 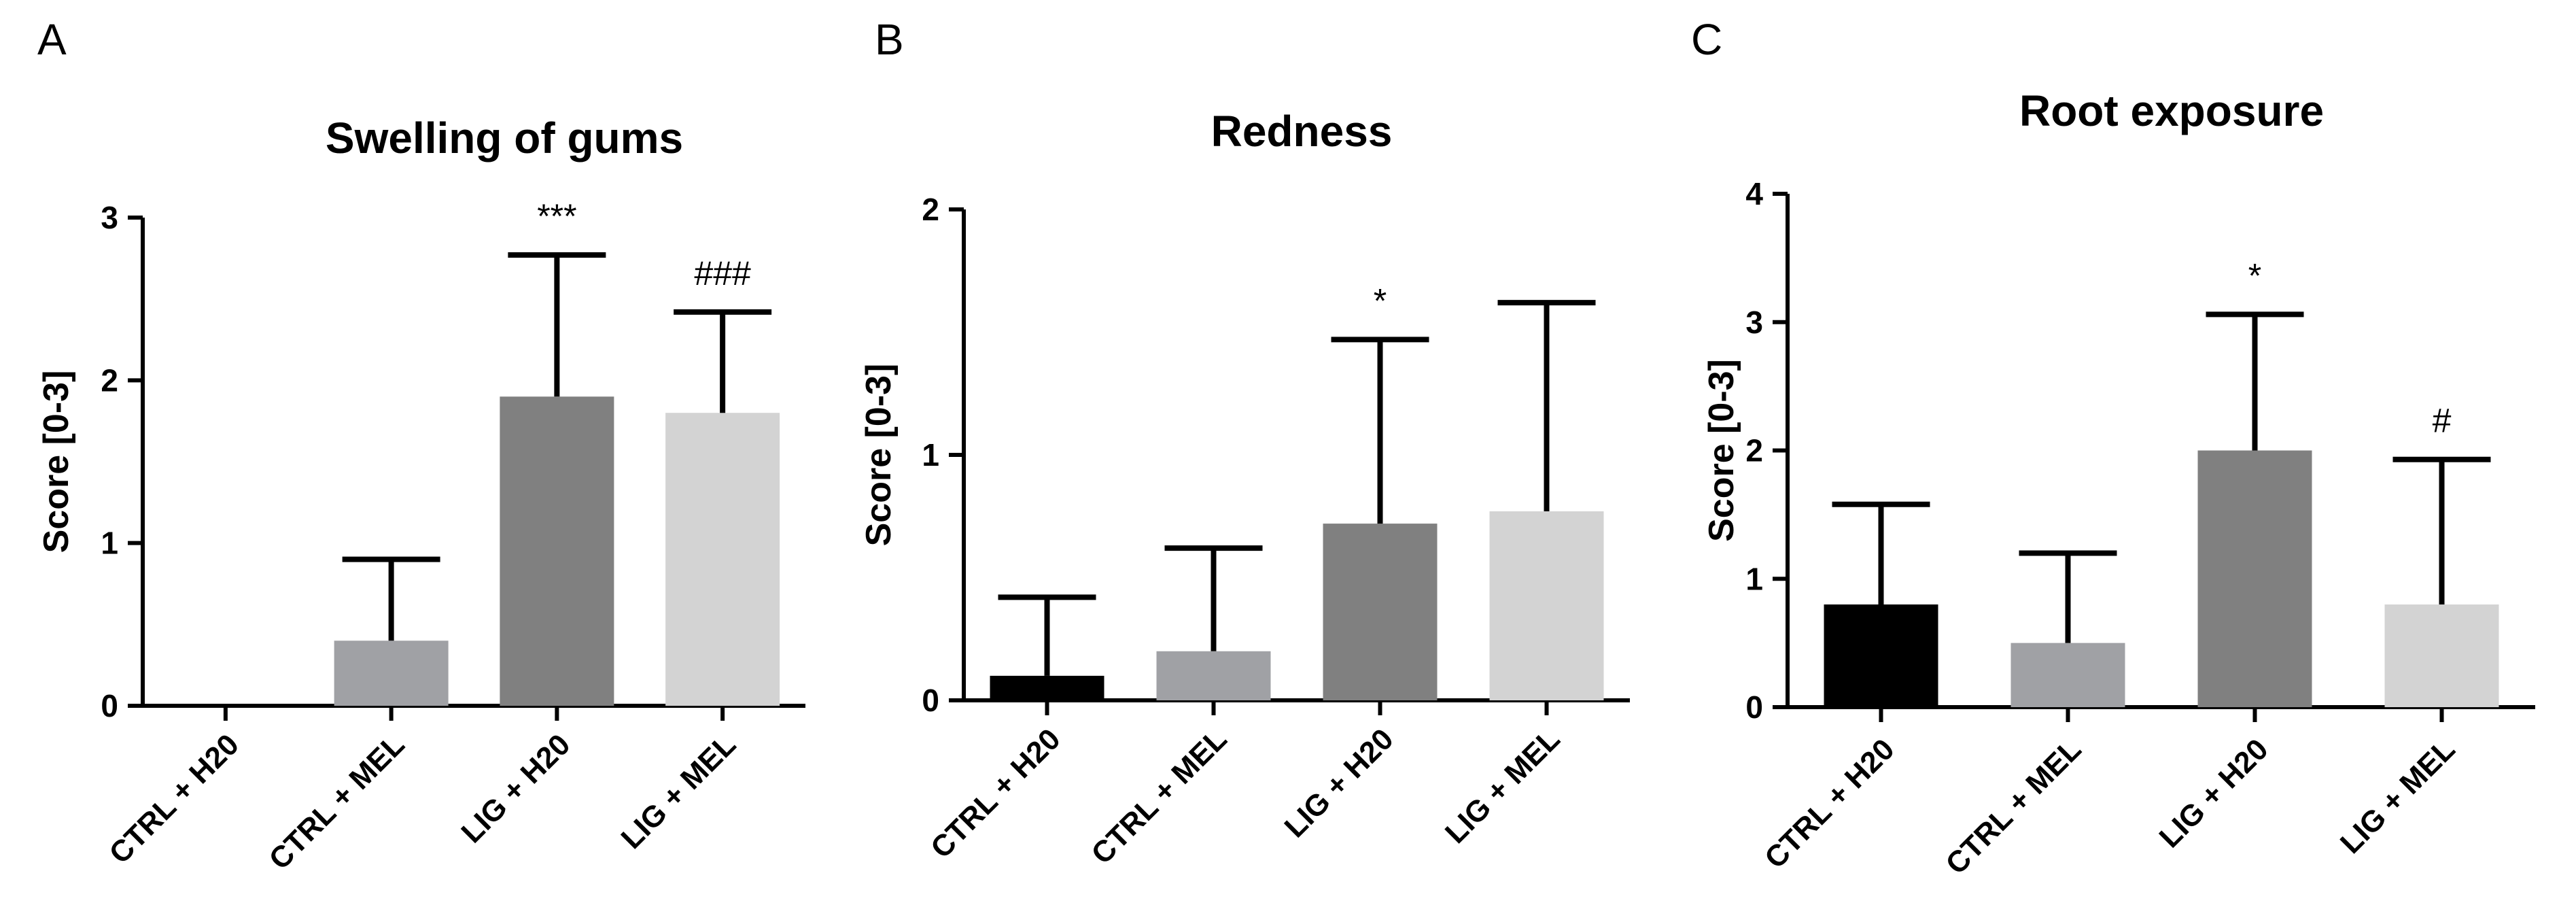 I want to click on chart-title: Redness, so click(x=1302, y=131).